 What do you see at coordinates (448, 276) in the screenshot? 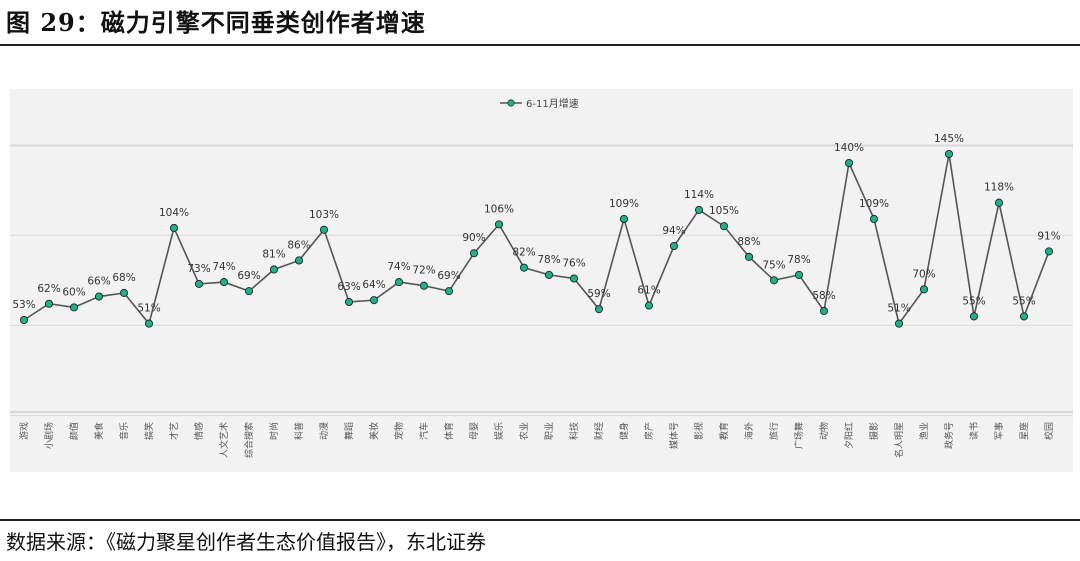
I see `data-label: 69%` at bounding box center [448, 276].